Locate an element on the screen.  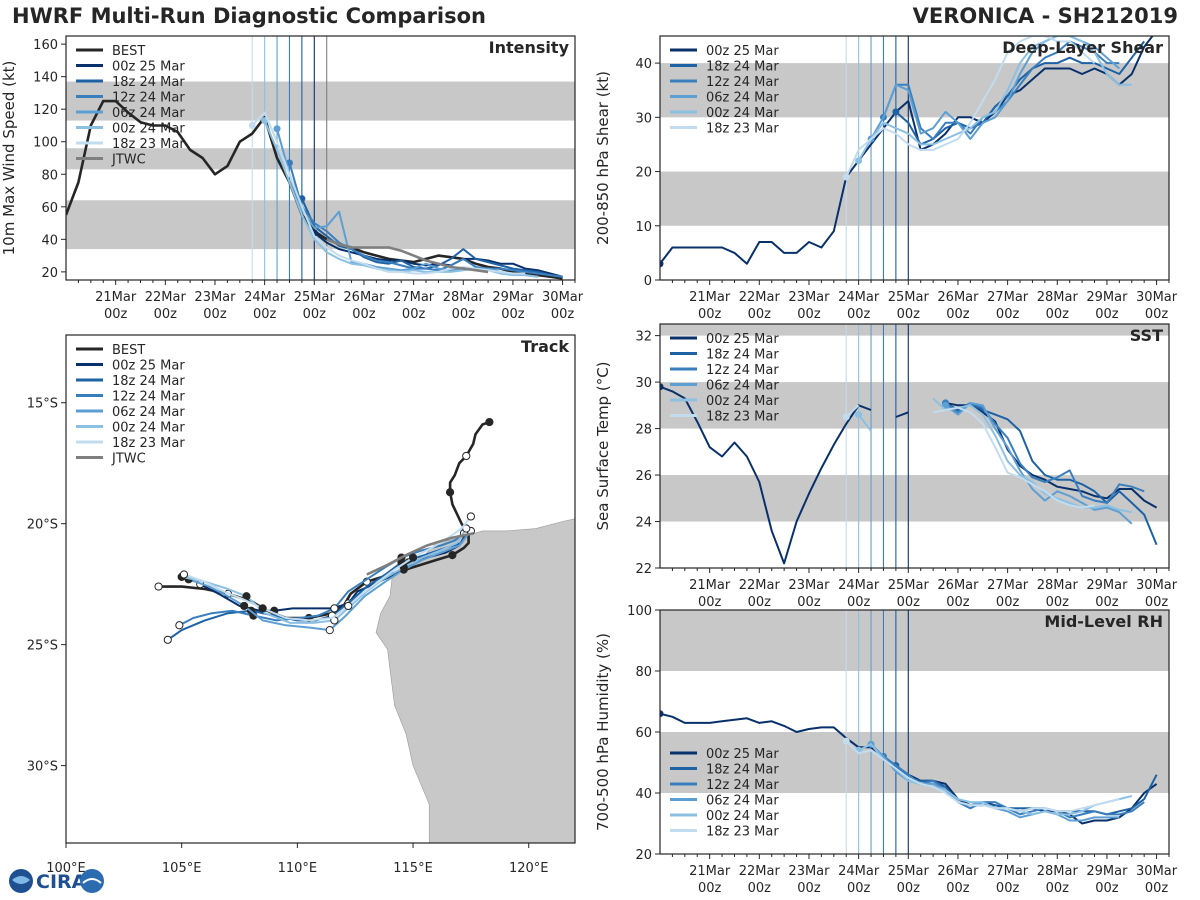
shear-ytick-label: 20 is located at coordinates (643, 173).